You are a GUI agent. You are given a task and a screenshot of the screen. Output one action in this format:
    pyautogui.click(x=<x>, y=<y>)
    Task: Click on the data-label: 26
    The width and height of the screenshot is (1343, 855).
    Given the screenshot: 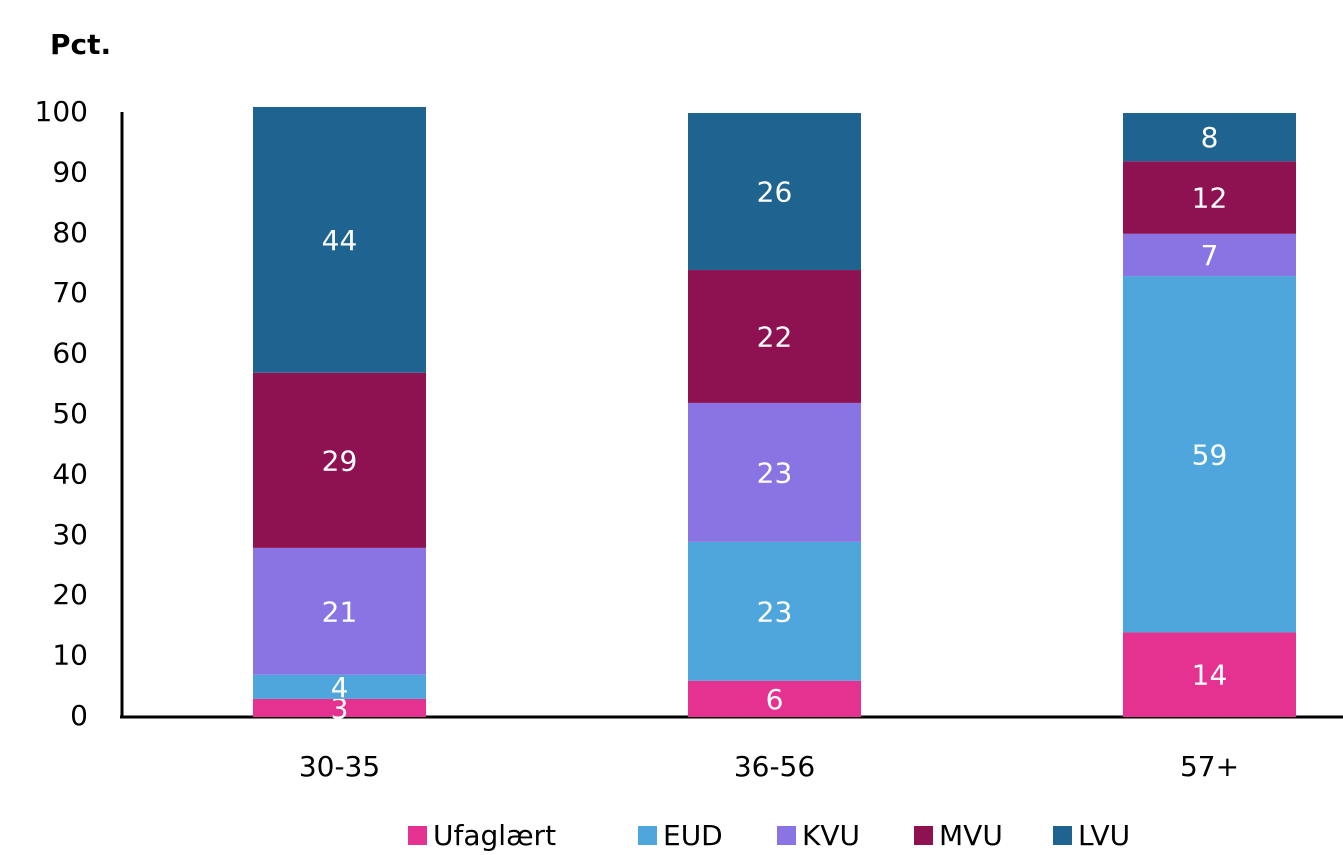 What is the action you would take?
    pyautogui.click(x=775, y=192)
    